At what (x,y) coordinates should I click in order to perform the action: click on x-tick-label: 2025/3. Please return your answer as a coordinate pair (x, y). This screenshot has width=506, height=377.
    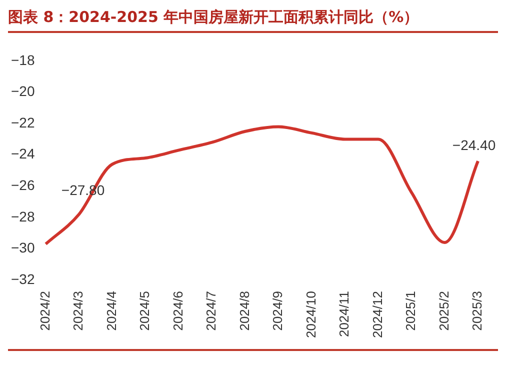
    Looking at the image, I should click on (477, 311).